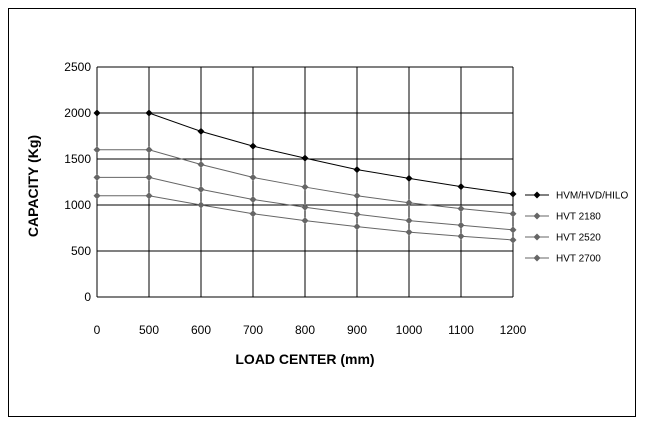 The image size is (645, 427). What do you see at coordinates (578, 238) in the screenshot?
I see `legend-label: HVT 2520` at bounding box center [578, 238].